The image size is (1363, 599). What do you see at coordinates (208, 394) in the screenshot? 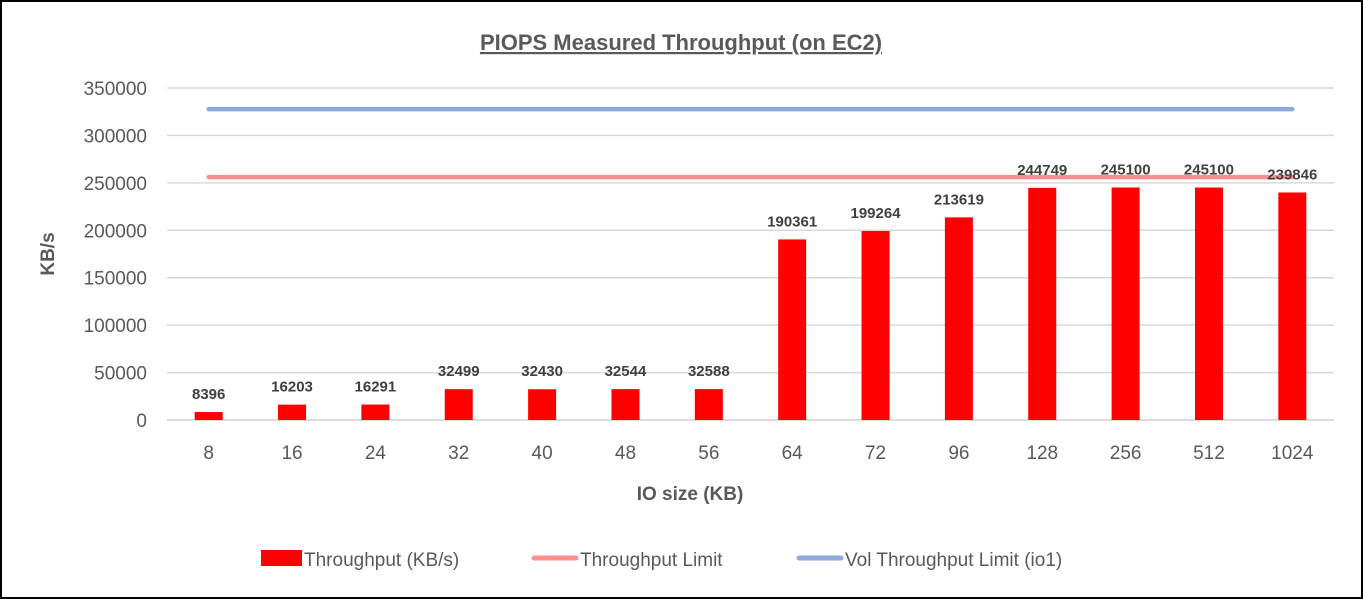
I see `data-label: 8396` at bounding box center [208, 394].